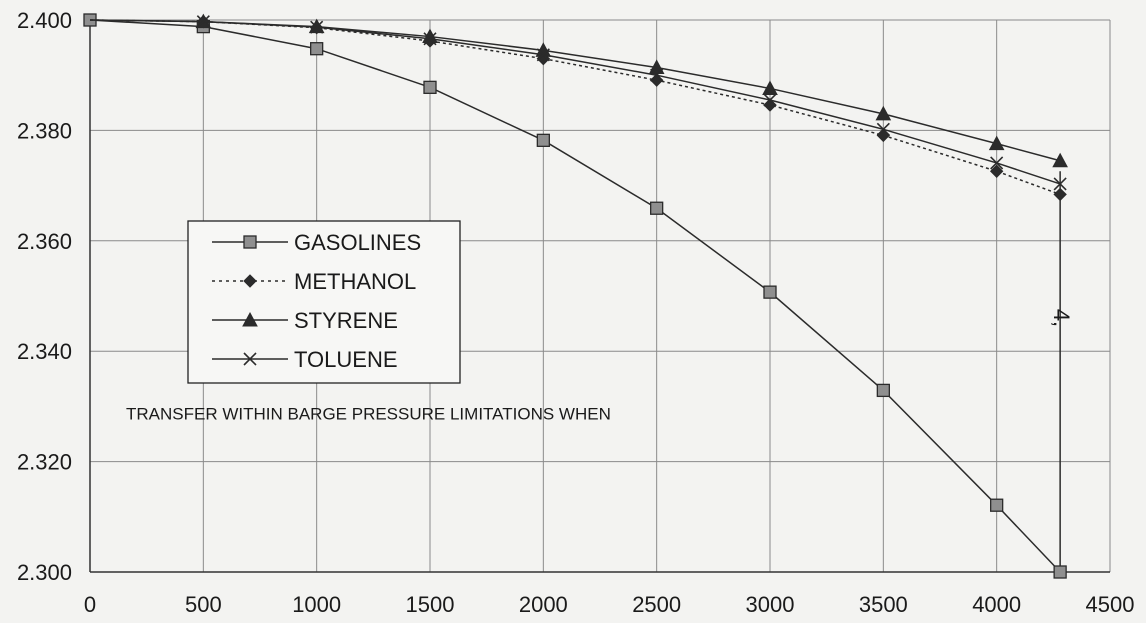 The width and height of the screenshot is (1146, 623). What do you see at coordinates (44, 130) in the screenshot?
I see `y-tick-label: 2.380` at bounding box center [44, 130].